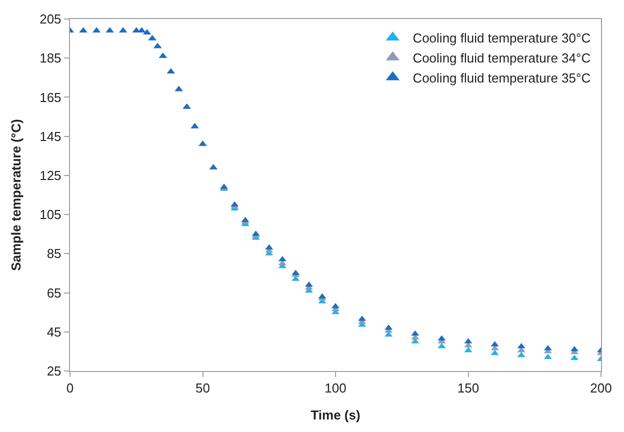 This screenshot has width=624, height=432. What do you see at coordinates (51, 97) in the screenshot?
I see `y-tick-label: 165` at bounding box center [51, 97].